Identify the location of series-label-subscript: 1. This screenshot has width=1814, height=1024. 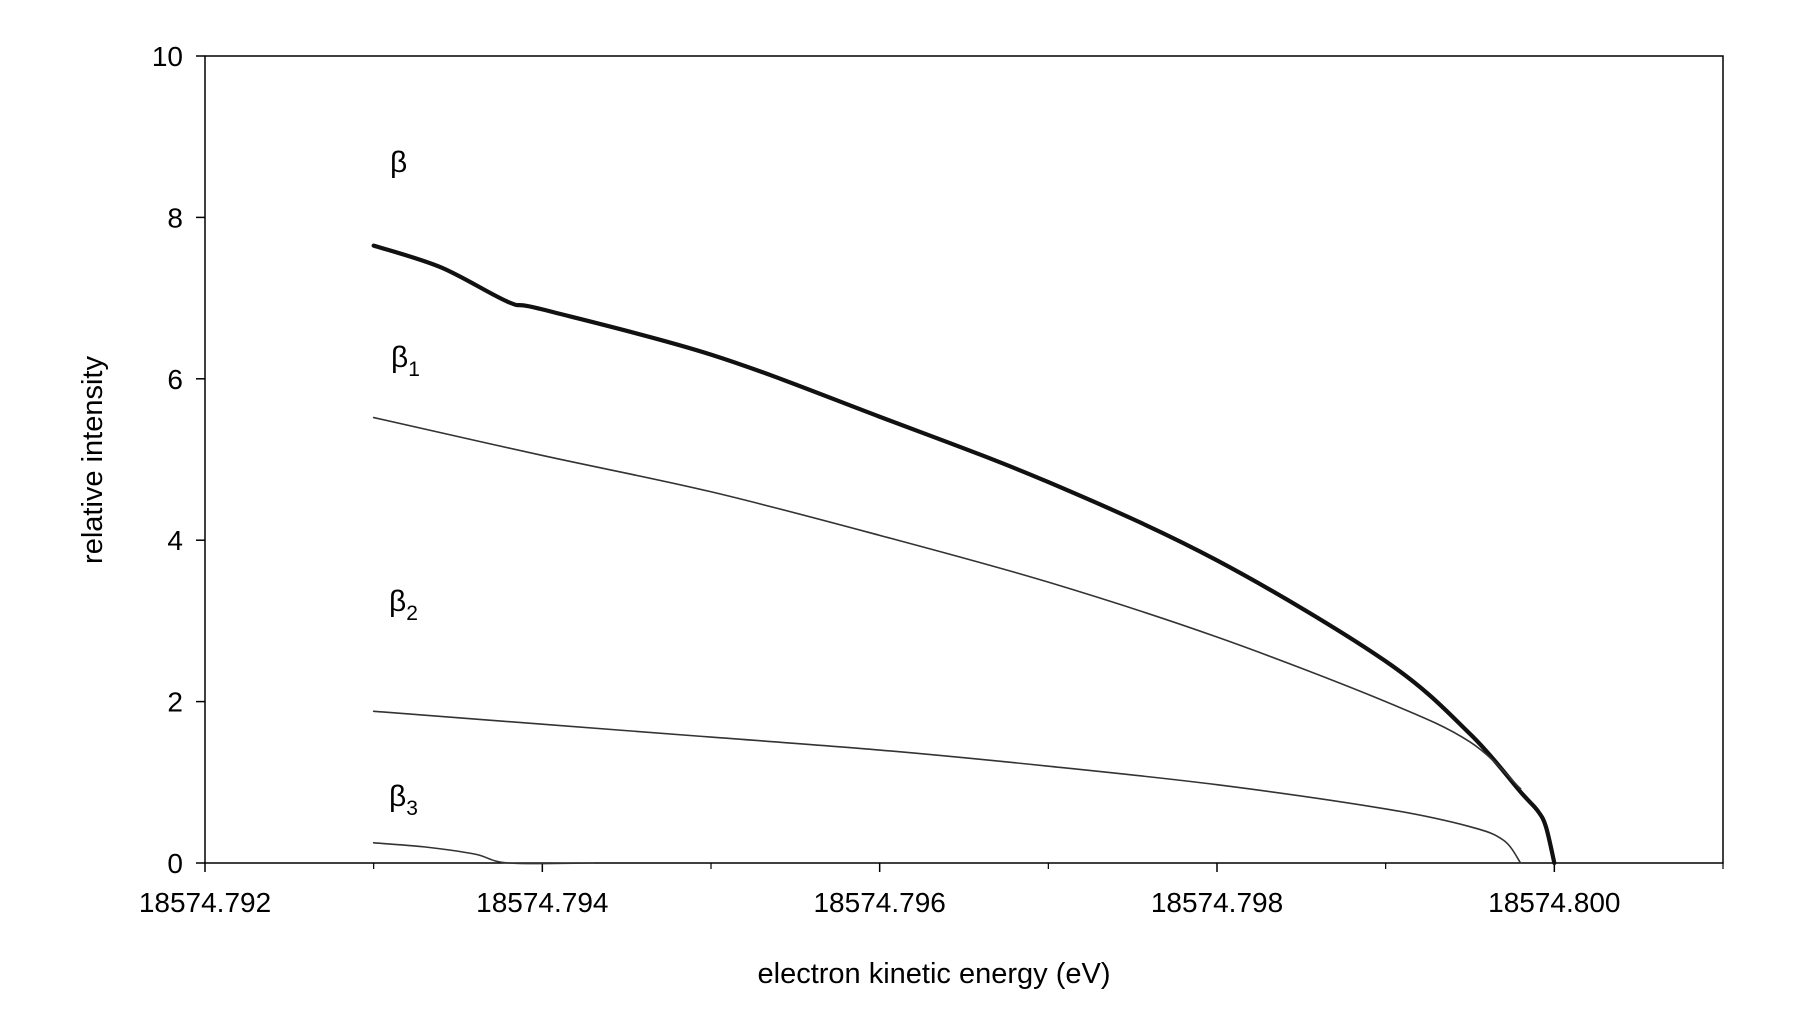
(414, 369).